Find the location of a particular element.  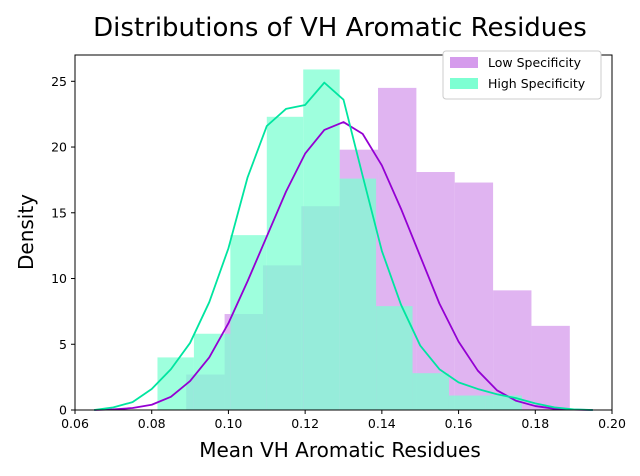

y-tick-label: 20 is located at coordinates (59, 147).